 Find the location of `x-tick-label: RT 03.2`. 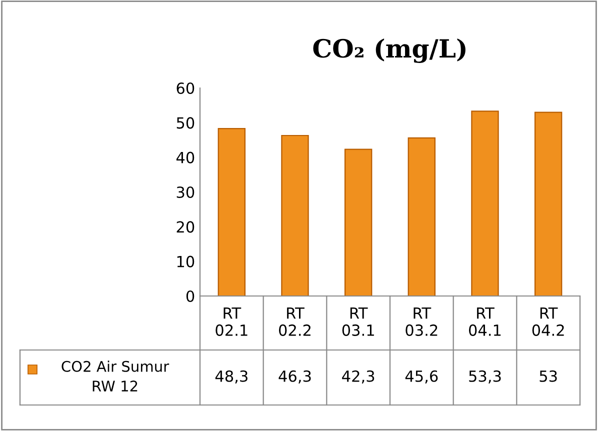

x-tick-label: RT 03.2 is located at coordinates (422, 322).